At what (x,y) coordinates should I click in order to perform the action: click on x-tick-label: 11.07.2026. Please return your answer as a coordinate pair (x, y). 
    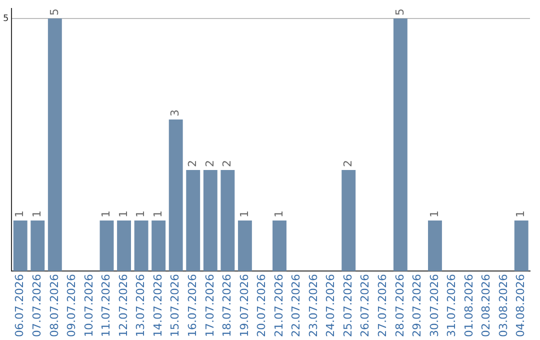
    Looking at the image, I should click on (106, 306).